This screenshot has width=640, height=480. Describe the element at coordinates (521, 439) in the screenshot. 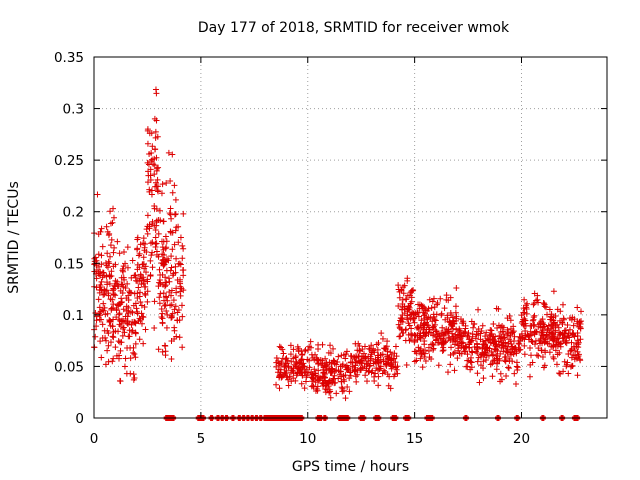

I see `x-tick-label: 20` at that location.